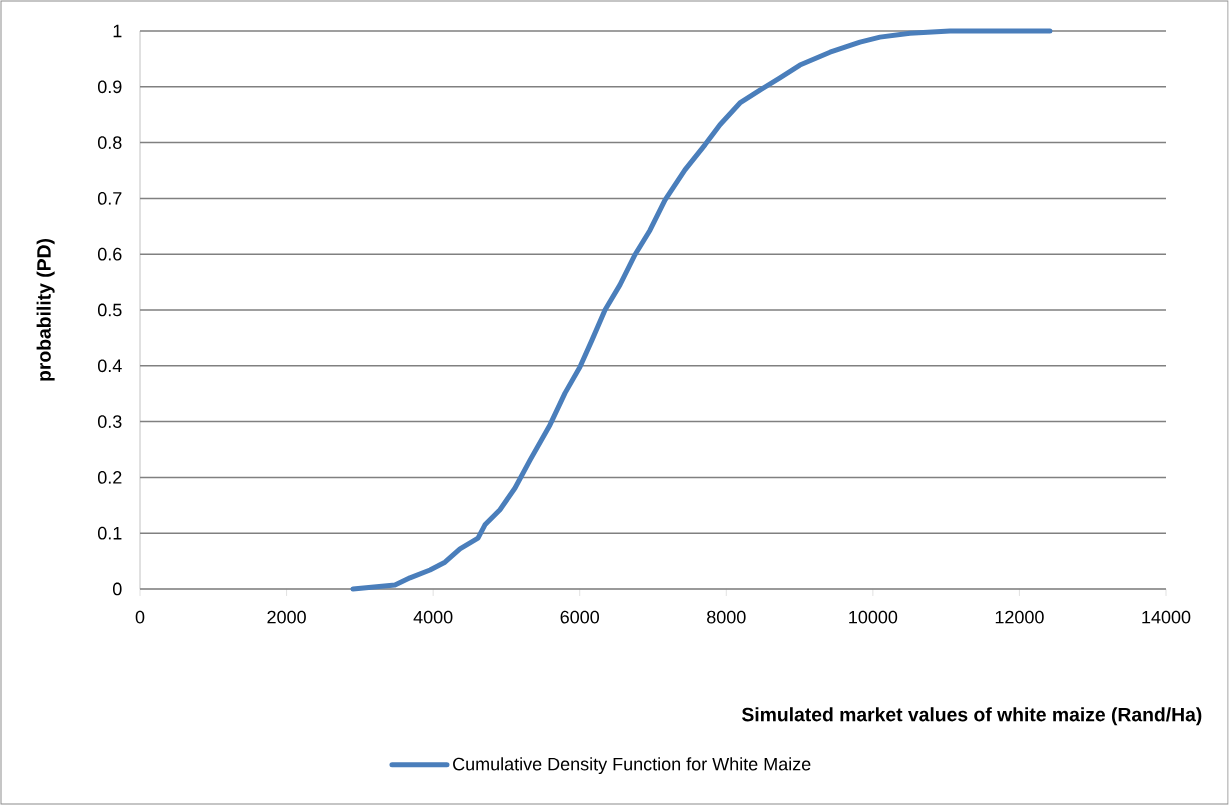 This screenshot has height=805, width=1229. I want to click on y-tick-label: 1, so click(117, 31).